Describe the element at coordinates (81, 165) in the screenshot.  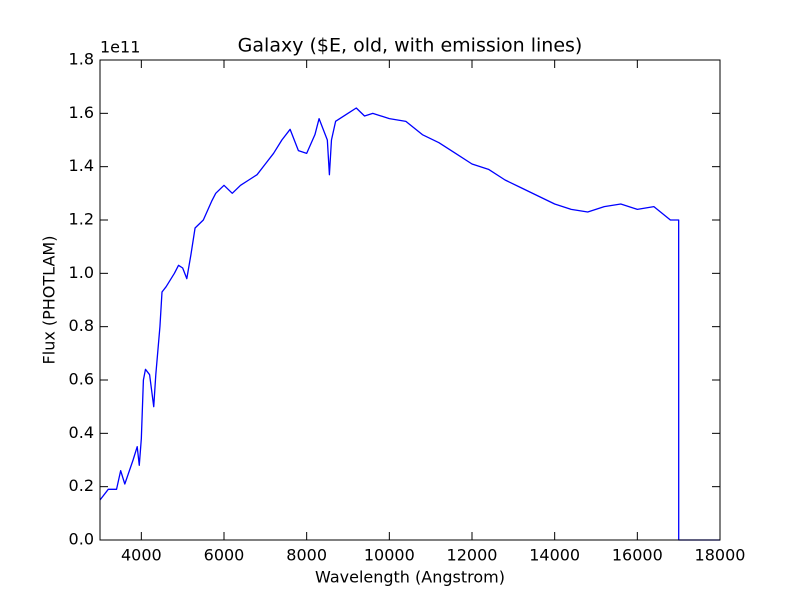
I see `y-tick-label: 1.4` at that location.